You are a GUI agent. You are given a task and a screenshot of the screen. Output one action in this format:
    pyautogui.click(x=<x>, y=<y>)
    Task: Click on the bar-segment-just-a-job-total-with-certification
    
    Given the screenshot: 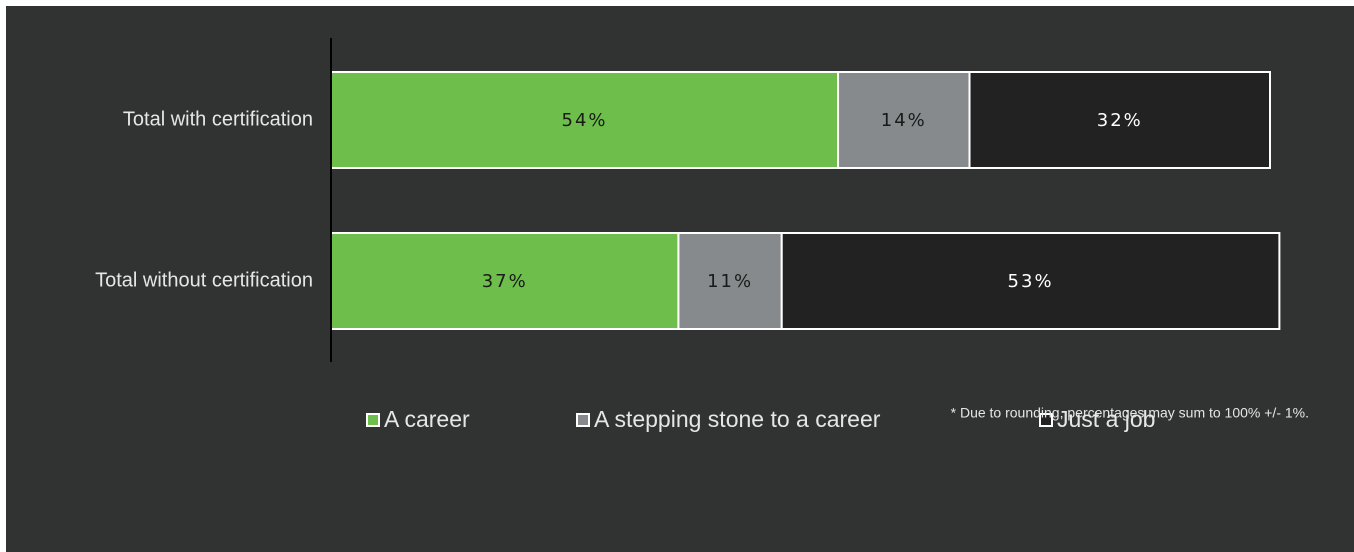 What is the action you would take?
    pyautogui.click(x=1120, y=120)
    